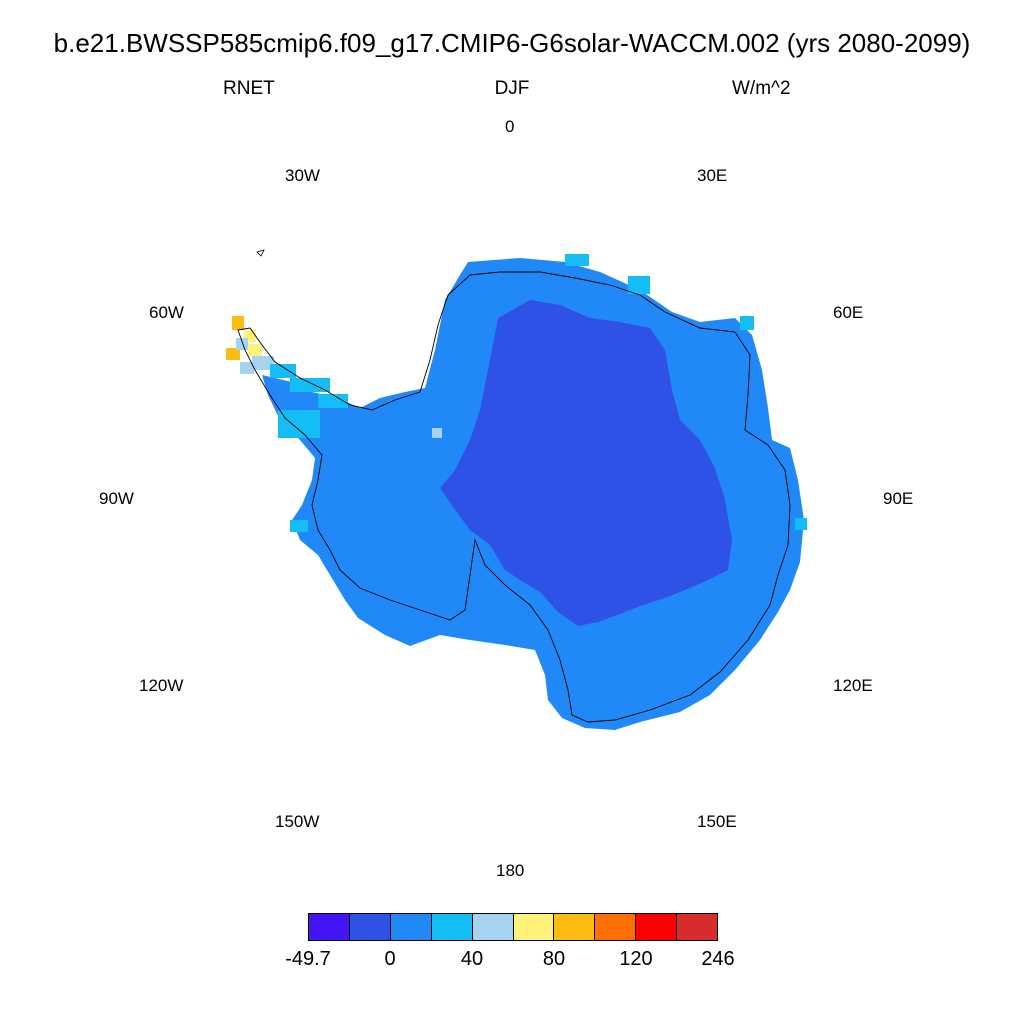 This screenshot has width=1024, height=1024. Describe the element at coordinates (586, 463) in the screenshot. I see `plateau-fill` at that location.